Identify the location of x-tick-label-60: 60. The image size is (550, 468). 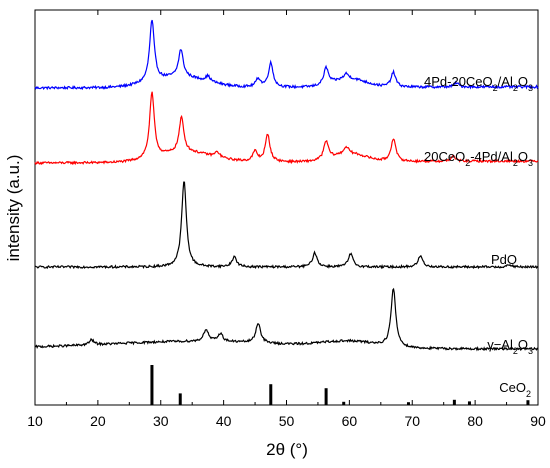
(350, 421).